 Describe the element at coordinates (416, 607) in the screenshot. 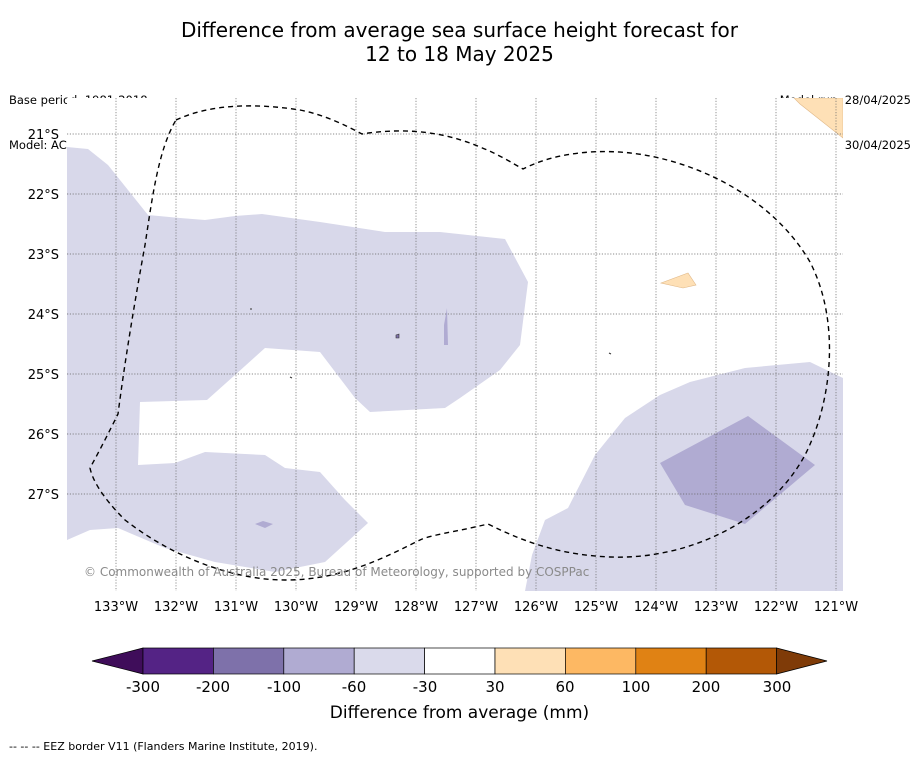

I see `lon-label: 128°W` at that location.